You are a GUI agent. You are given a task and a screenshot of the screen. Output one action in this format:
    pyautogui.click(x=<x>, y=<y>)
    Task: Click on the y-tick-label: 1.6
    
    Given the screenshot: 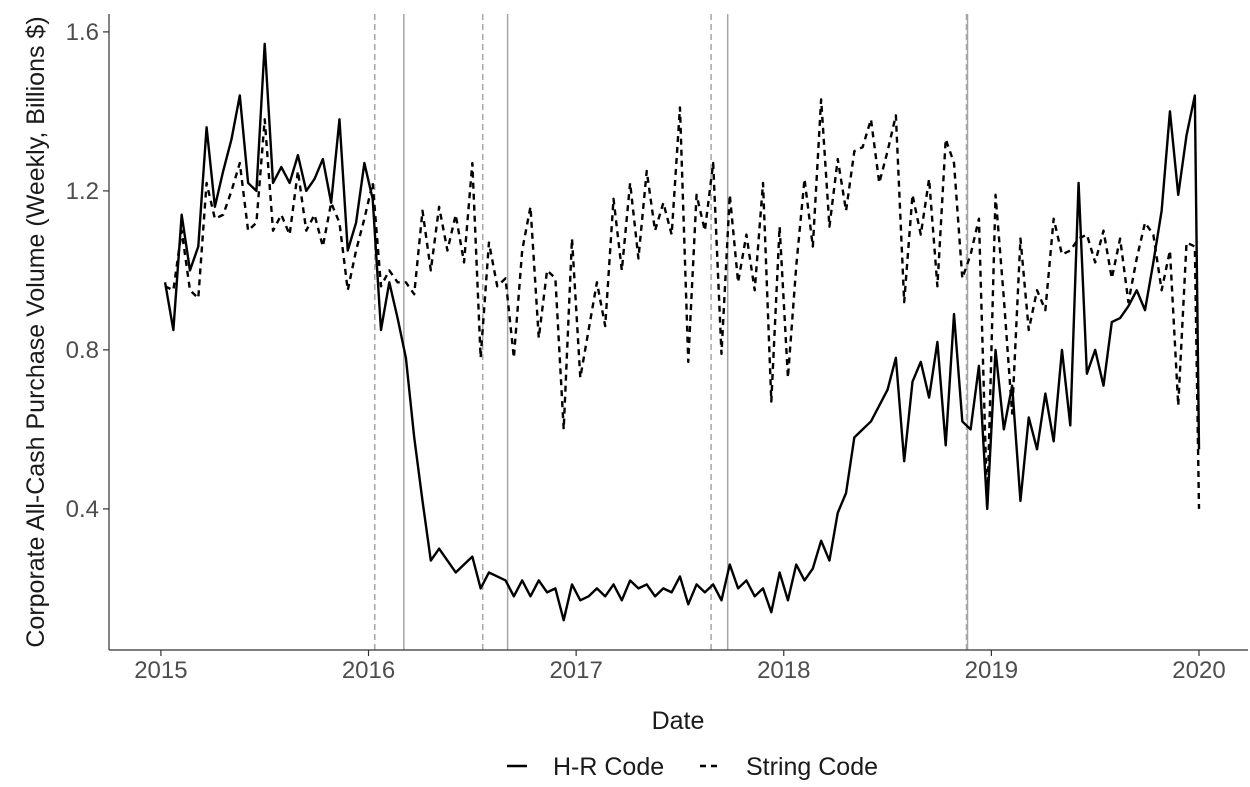 What is the action you would take?
    pyautogui.click(x=82, y=32)
    